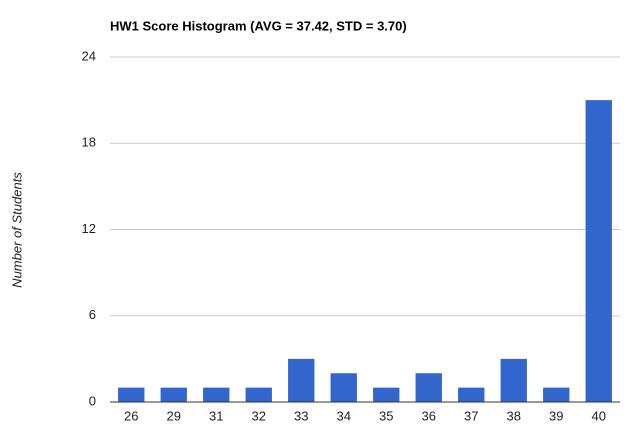 The image size is (642, 444). I want to click on x-tick-label: 38, so click(514, 415).